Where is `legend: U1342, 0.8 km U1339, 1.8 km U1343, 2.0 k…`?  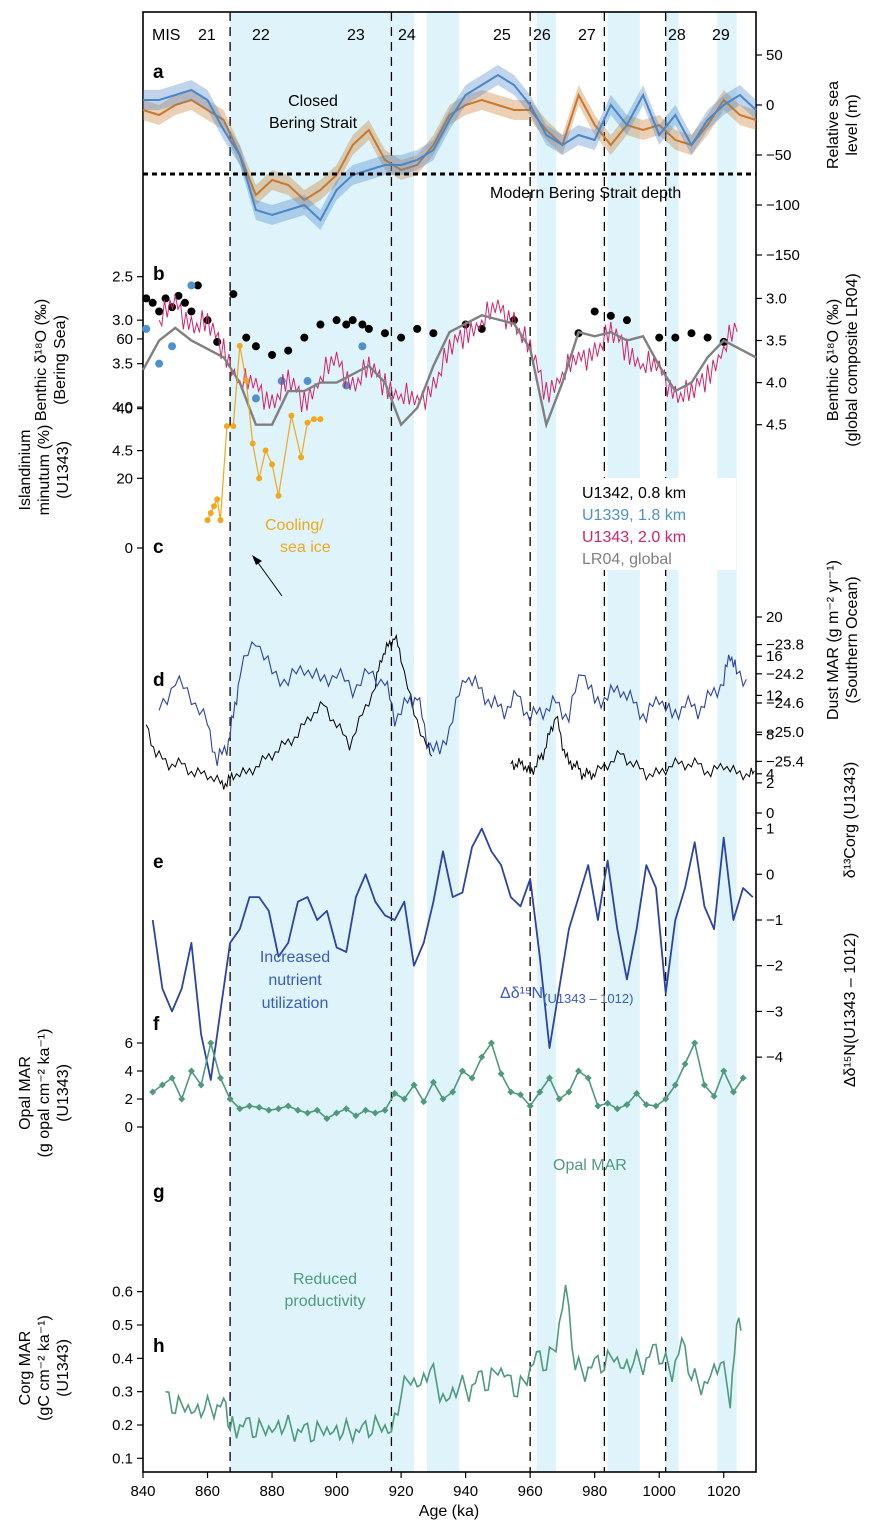
legend: U1342, 0.8 km U1339, 1.8 km U1343, 2.0 k… is located at coordinates (657, 524).